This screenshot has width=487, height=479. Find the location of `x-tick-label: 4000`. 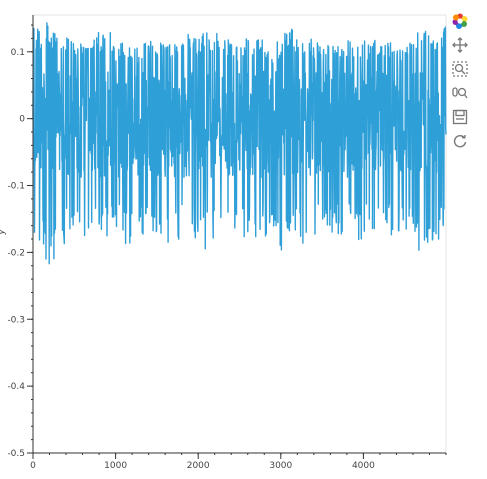

x-tick-label: 4000 is located at coordinates (363, 466).